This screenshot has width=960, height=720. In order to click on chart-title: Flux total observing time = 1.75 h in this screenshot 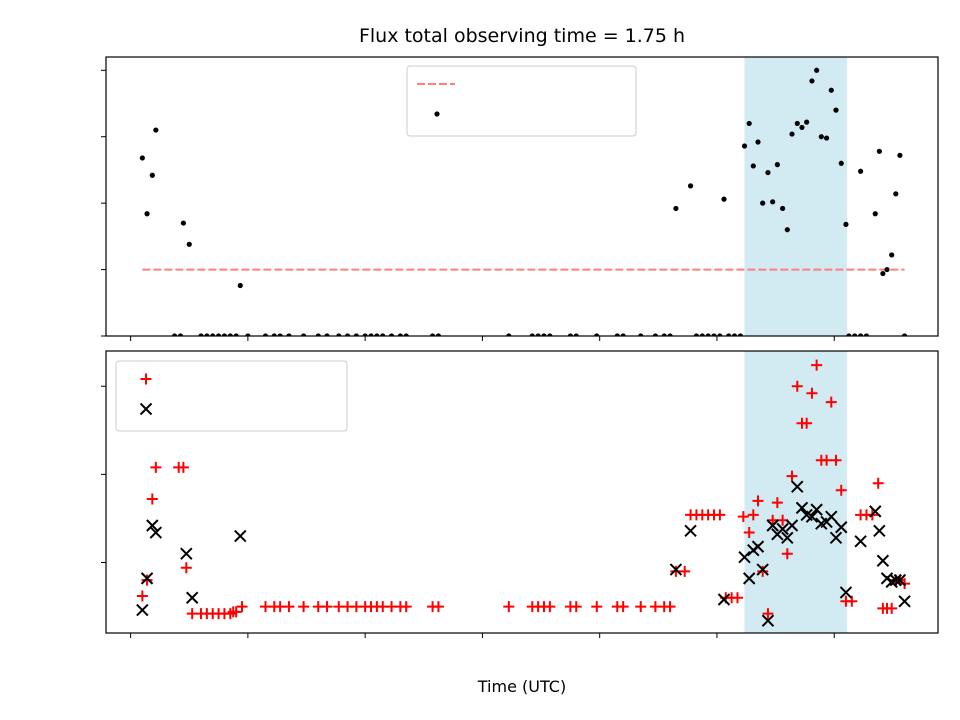, I will do `click(522, 36)`.